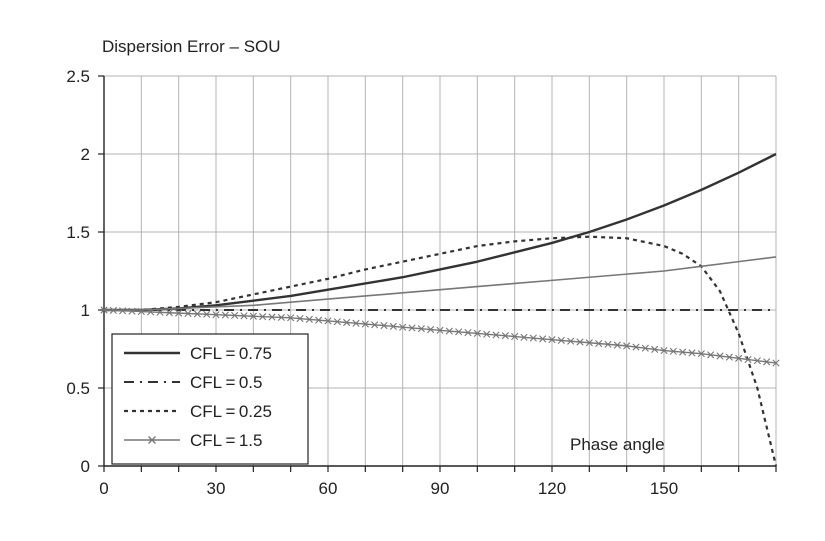 The height and width of the screenshot is (541, 825). What do you see at coordinates (85, 154) in the screenshot?
I see `y-tick-label: 2` at bounding box center [85, 154].